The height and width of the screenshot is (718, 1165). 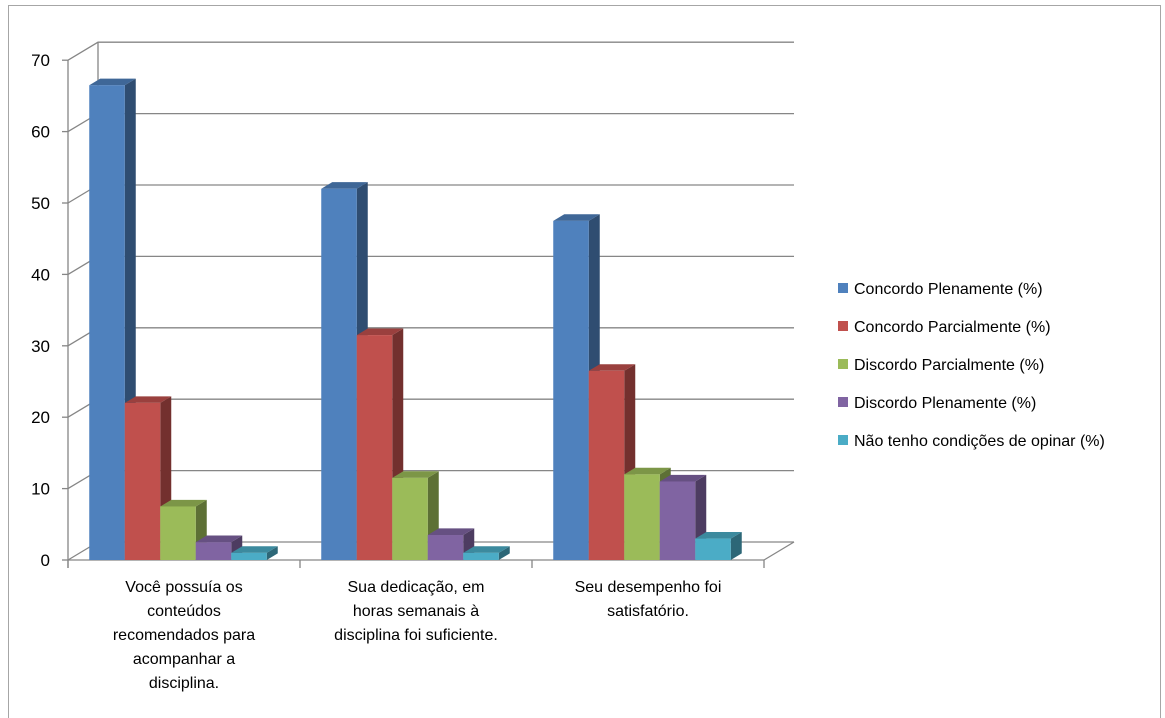 What do you see at coordinates (648, 587) in the screenshot?
I see `x-category-label-line: Seu desempenho foi` at bounding box center [648, 587].